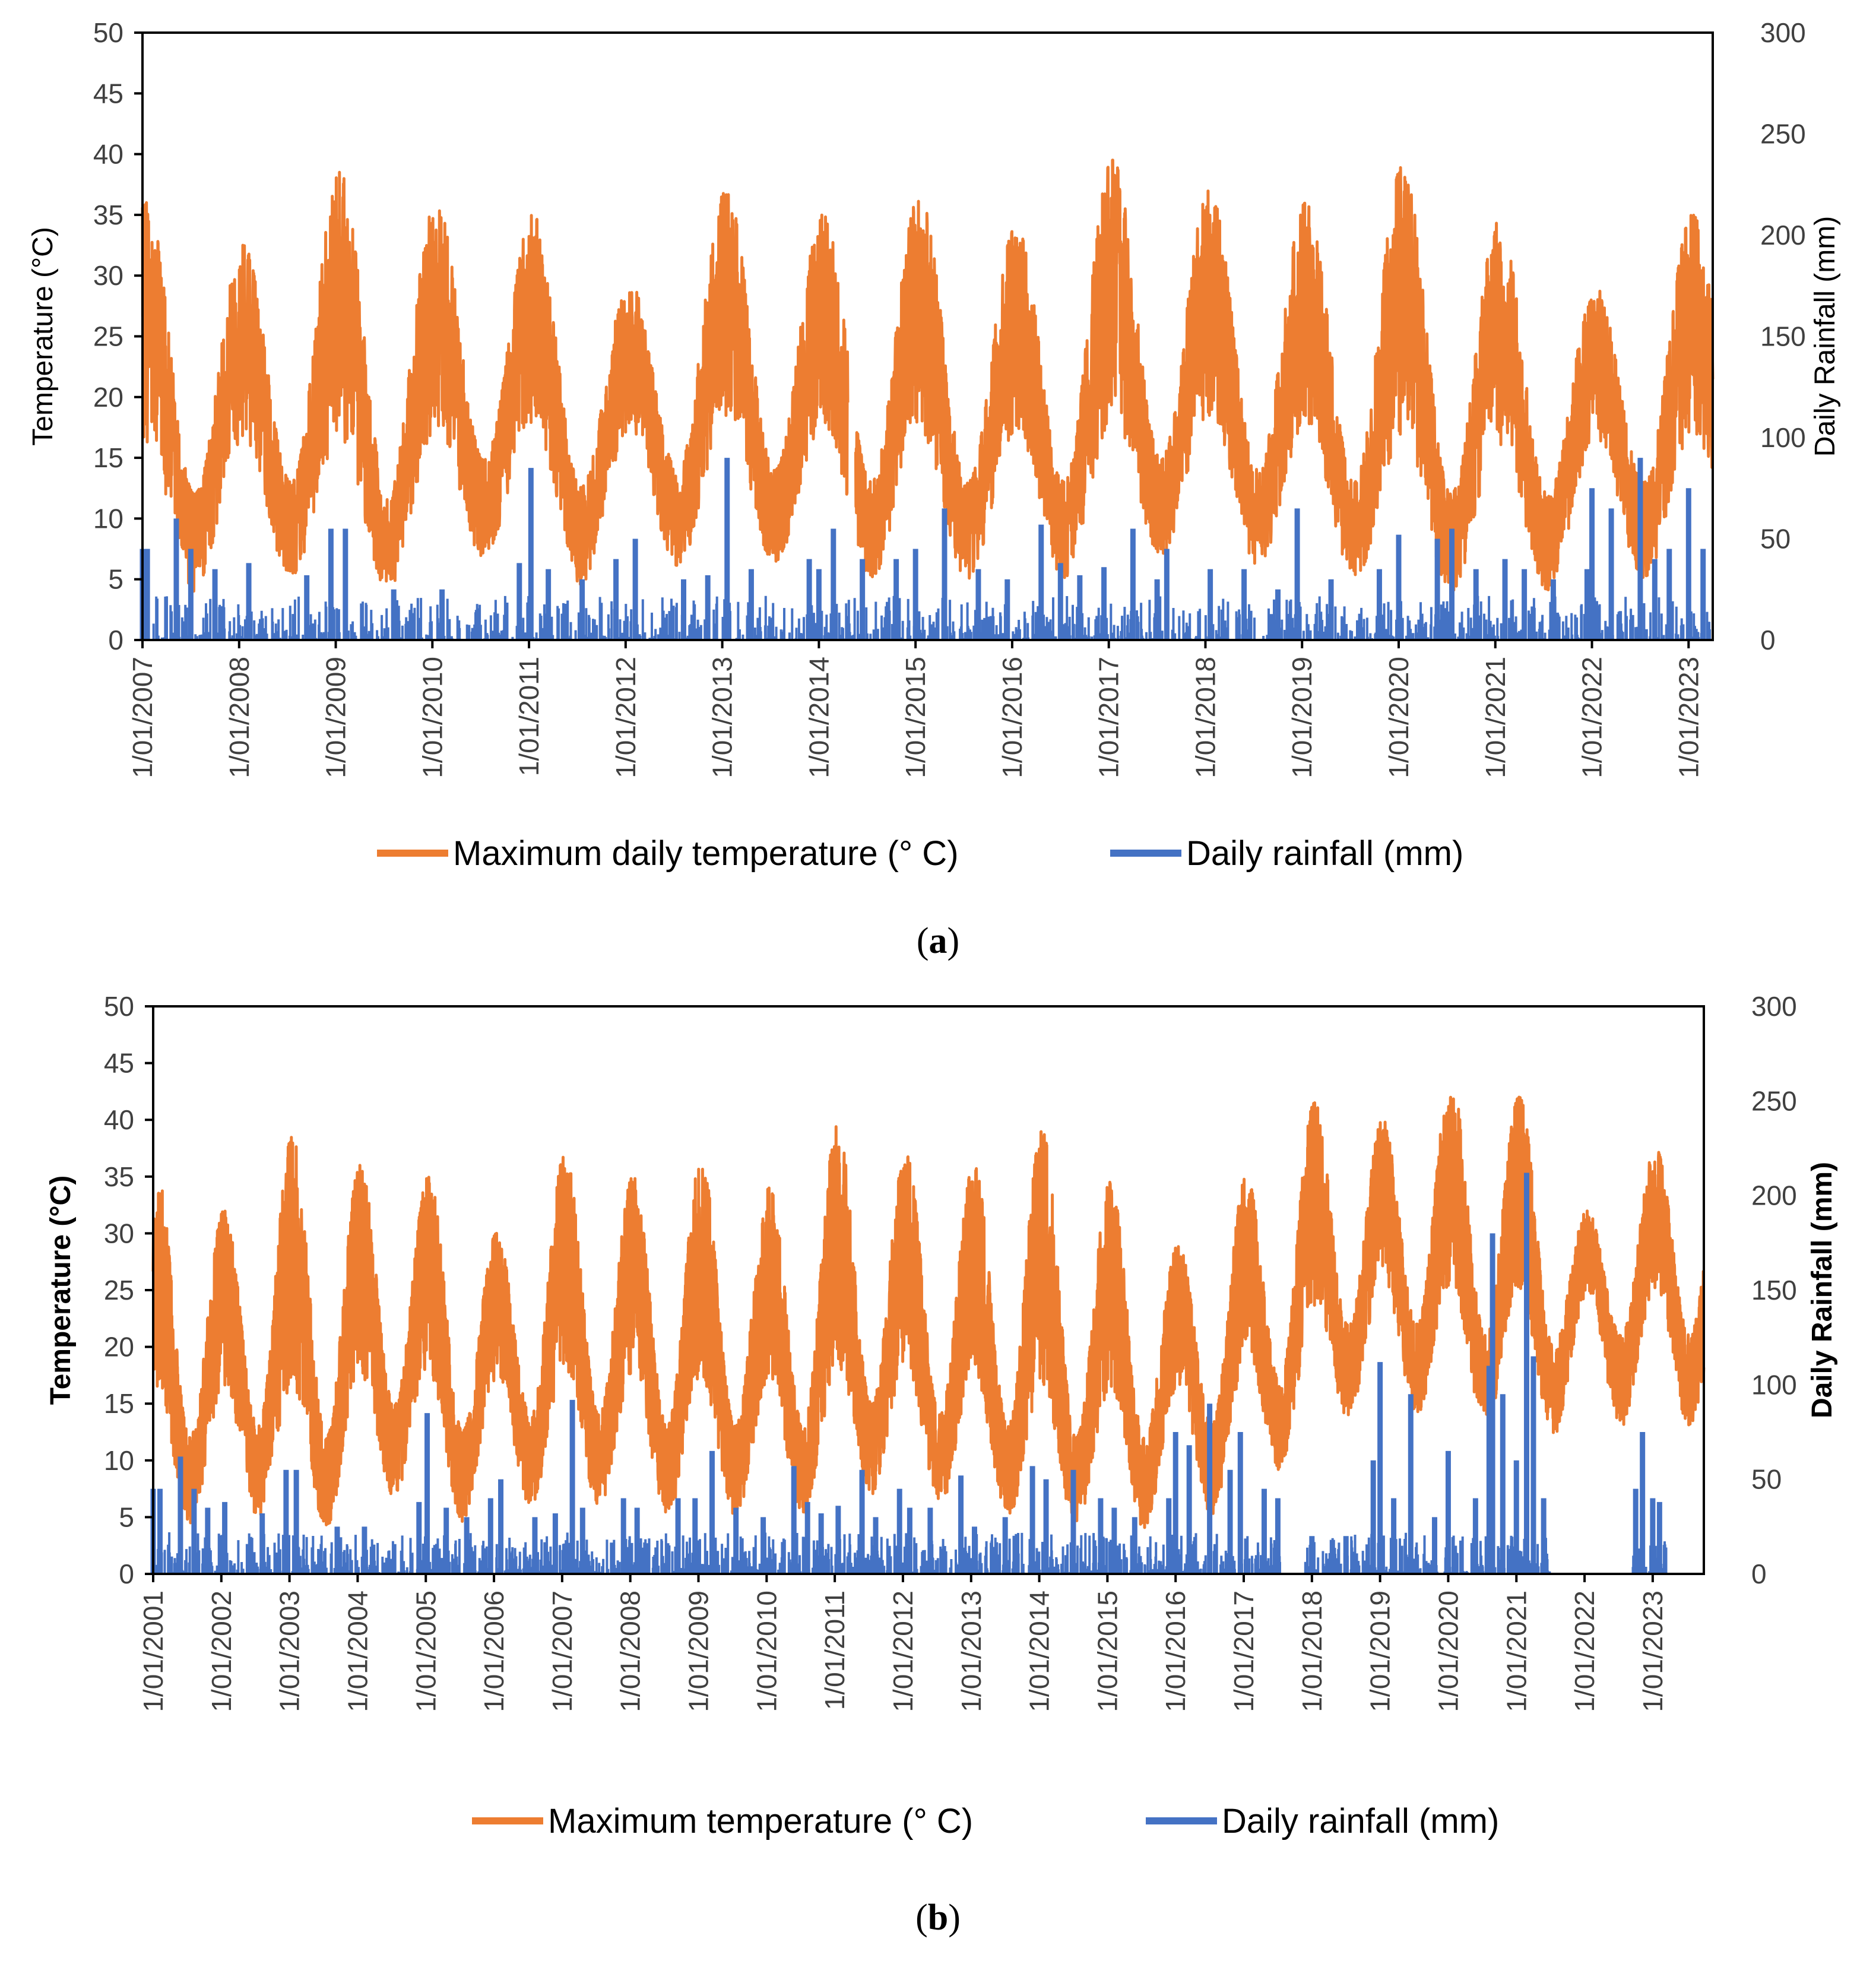 The width and height of the screenshot is (1876, 1980). I want to click on panel-caption: (b), so click(938, 1917).